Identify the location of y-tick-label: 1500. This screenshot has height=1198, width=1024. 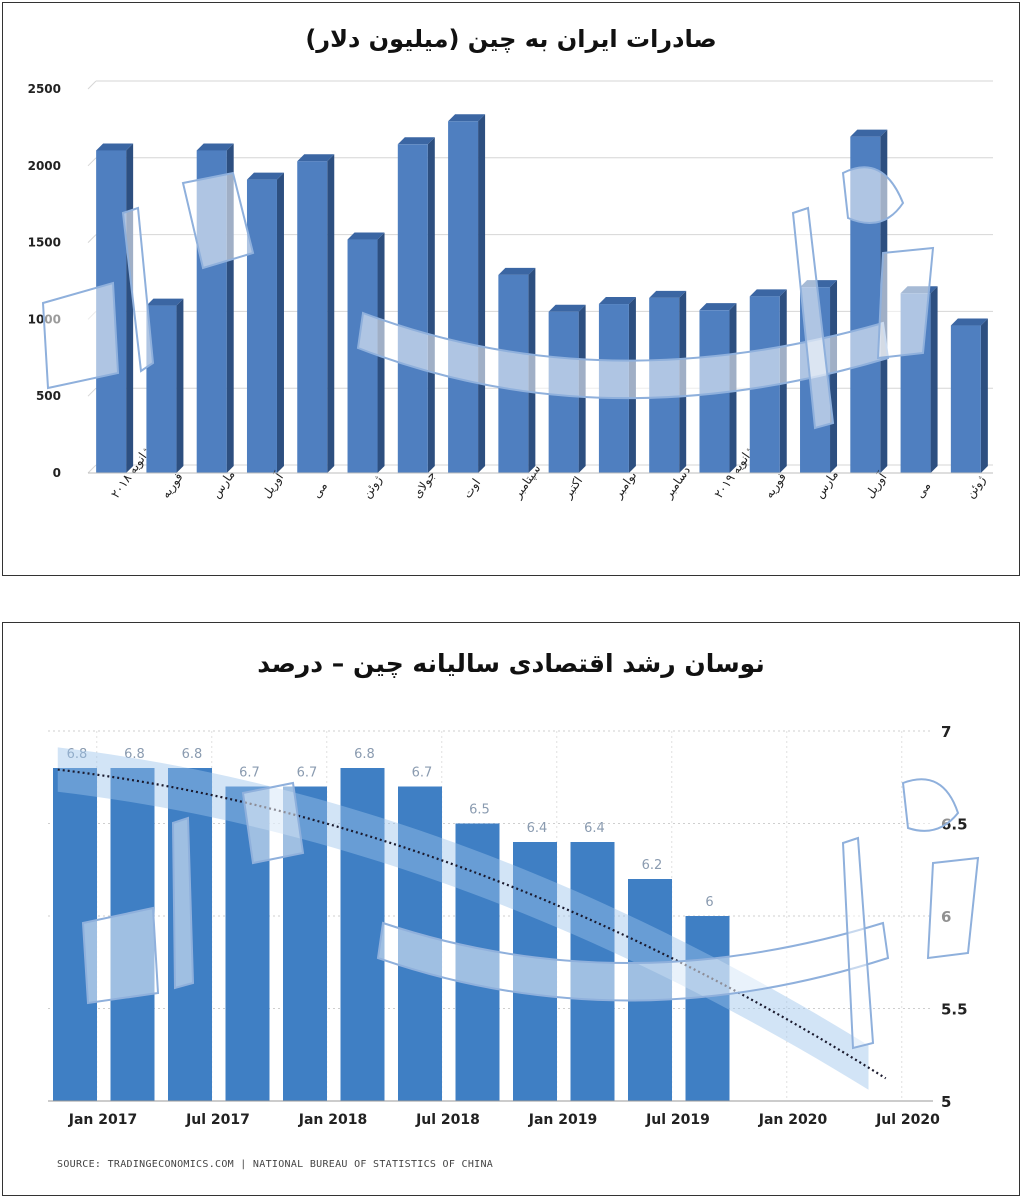
(44, 243).